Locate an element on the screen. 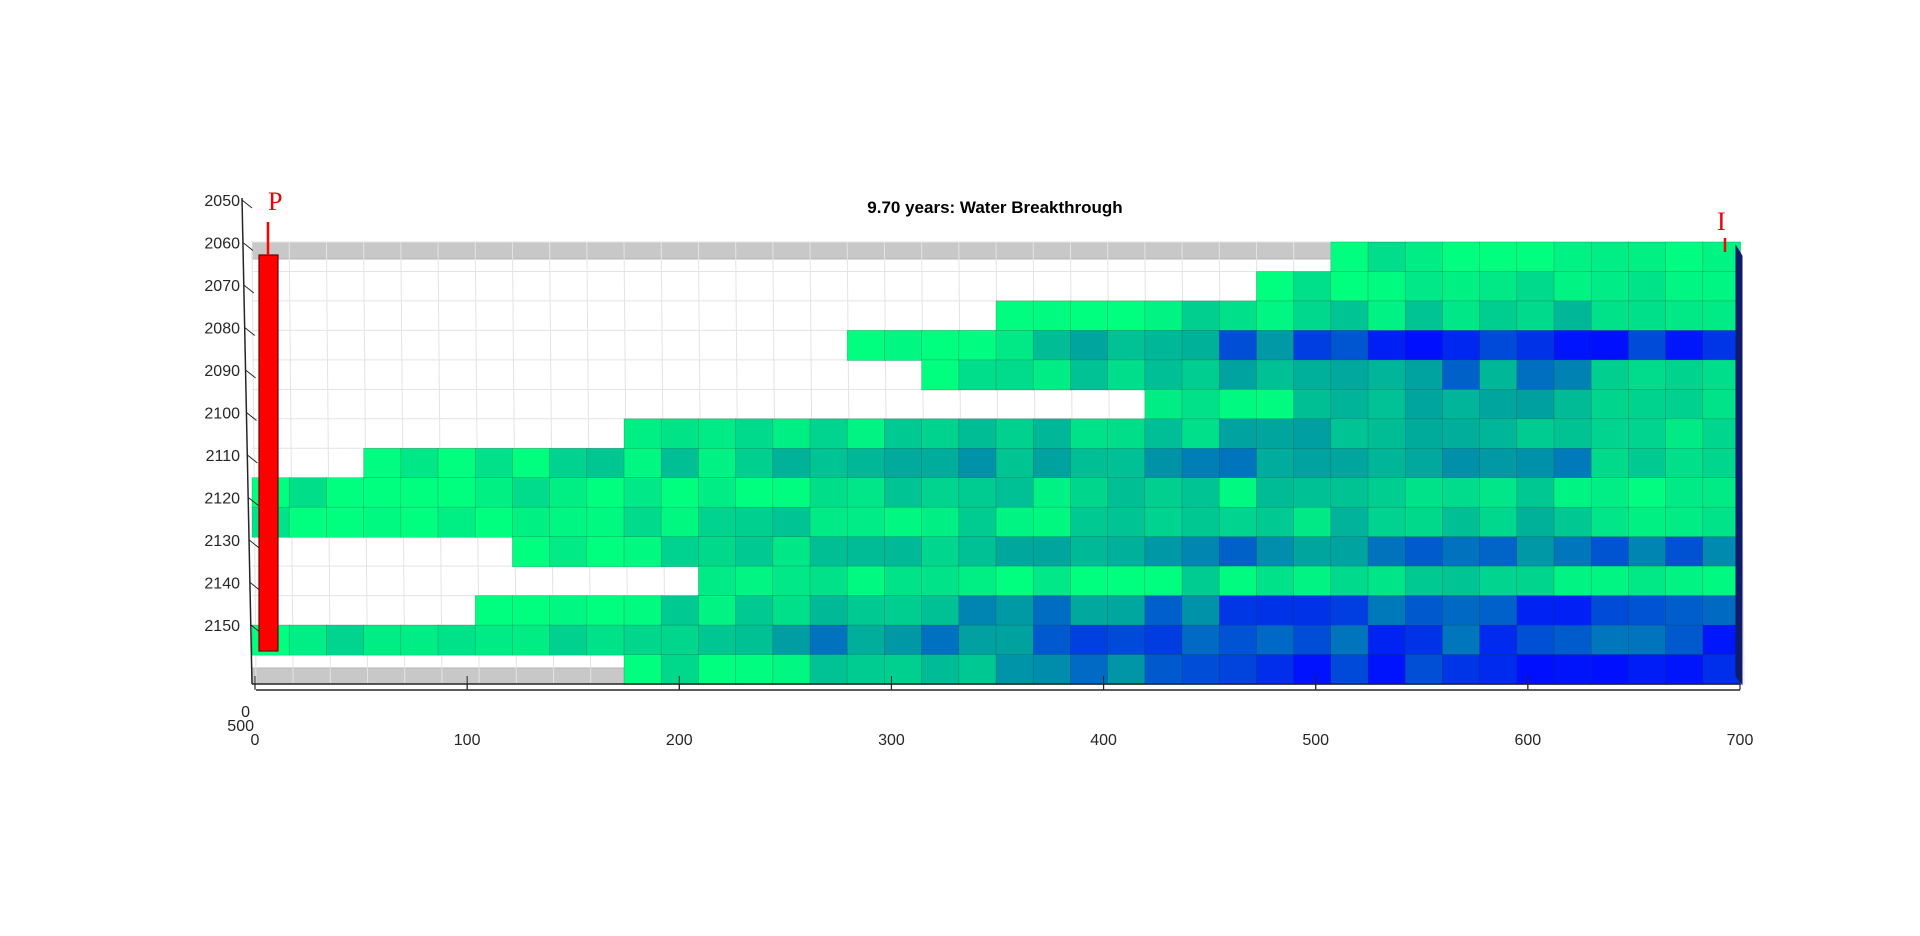 This screenshot has height=936, width=1920. y-tick-label: 2120 is located at coordinates (222, 499).